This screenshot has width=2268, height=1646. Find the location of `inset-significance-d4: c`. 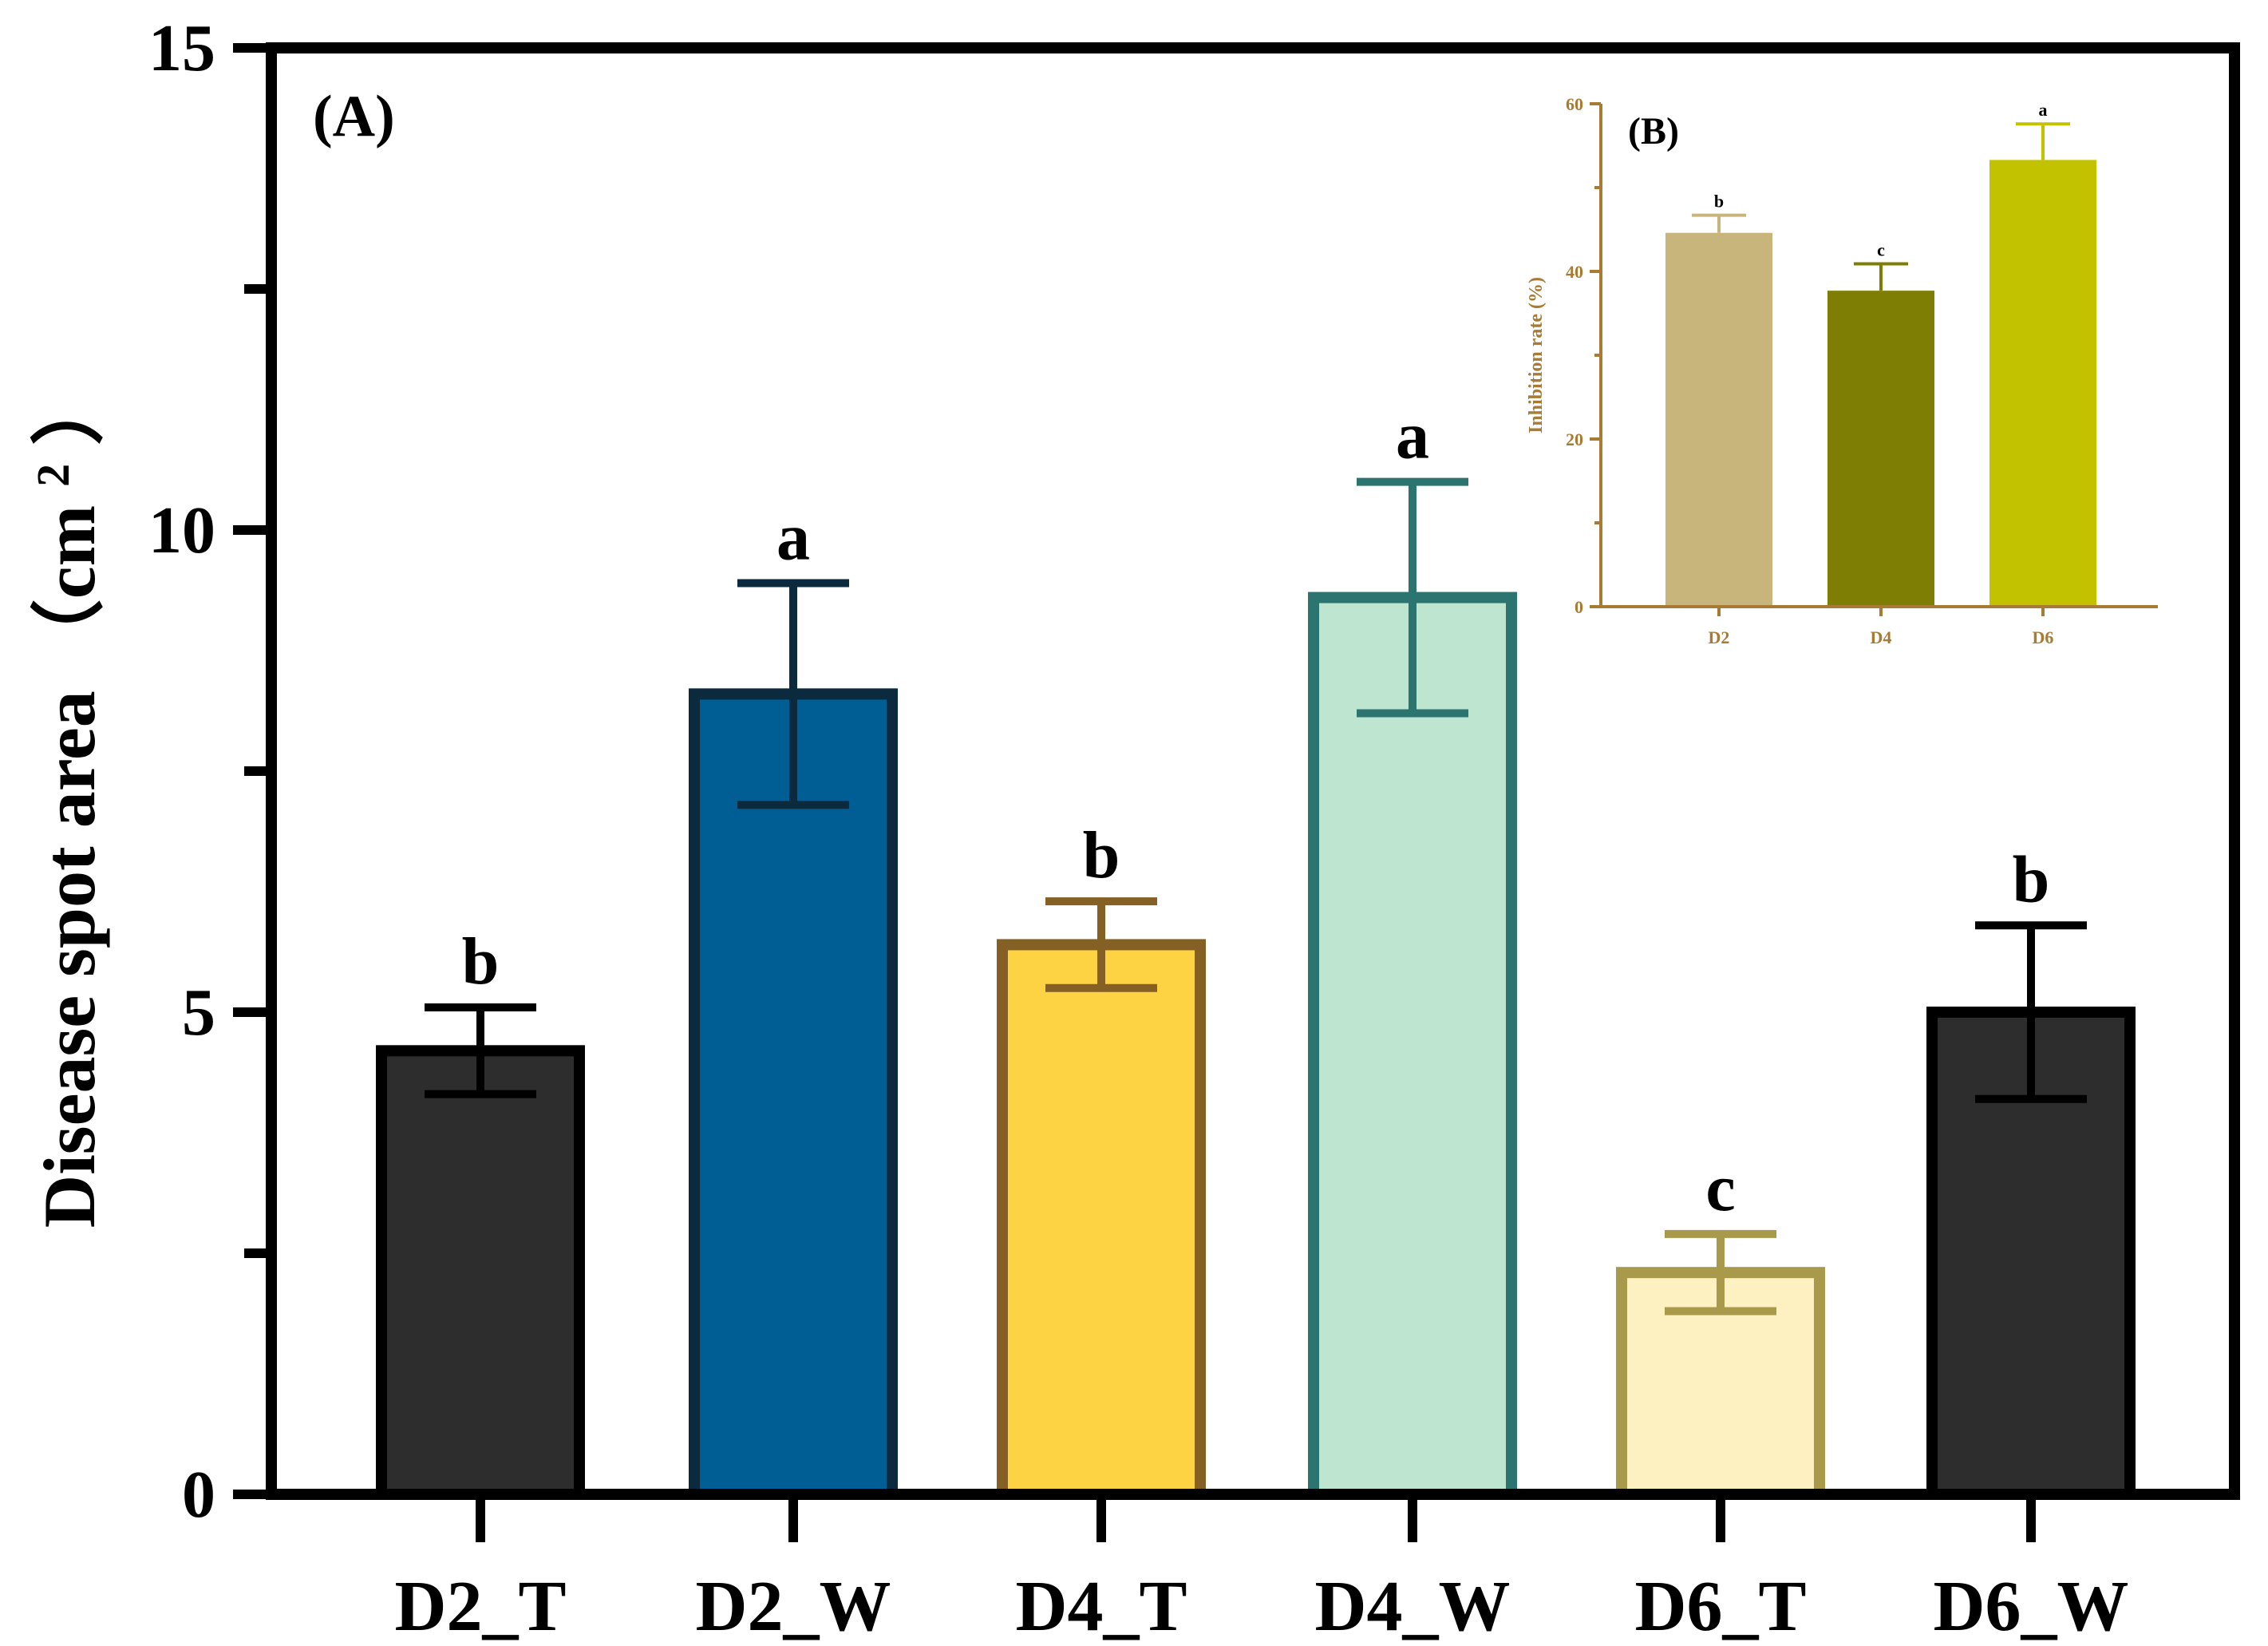

inset-significance-d4: c is located at coordinates (1881, 250).